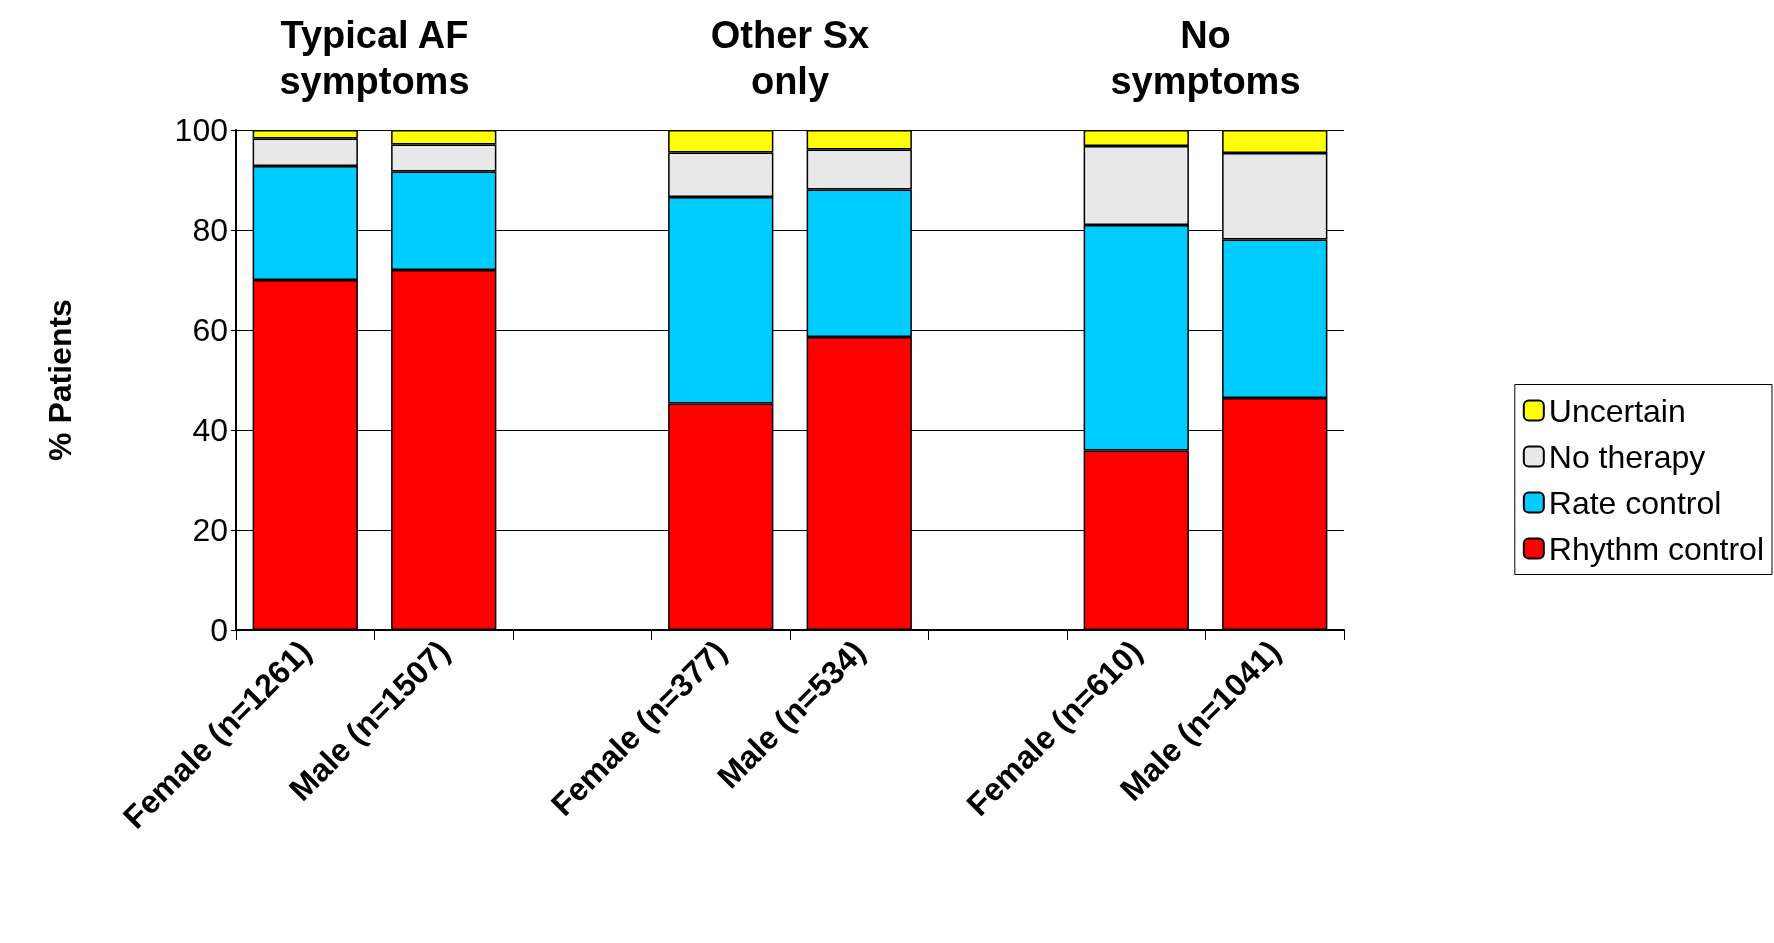 Image resolution: width=1774 pixels, height=943 pixels. Describe the element at coordinates (1205, 58) in the screenshot. I see `text: No symptoms` at that location.